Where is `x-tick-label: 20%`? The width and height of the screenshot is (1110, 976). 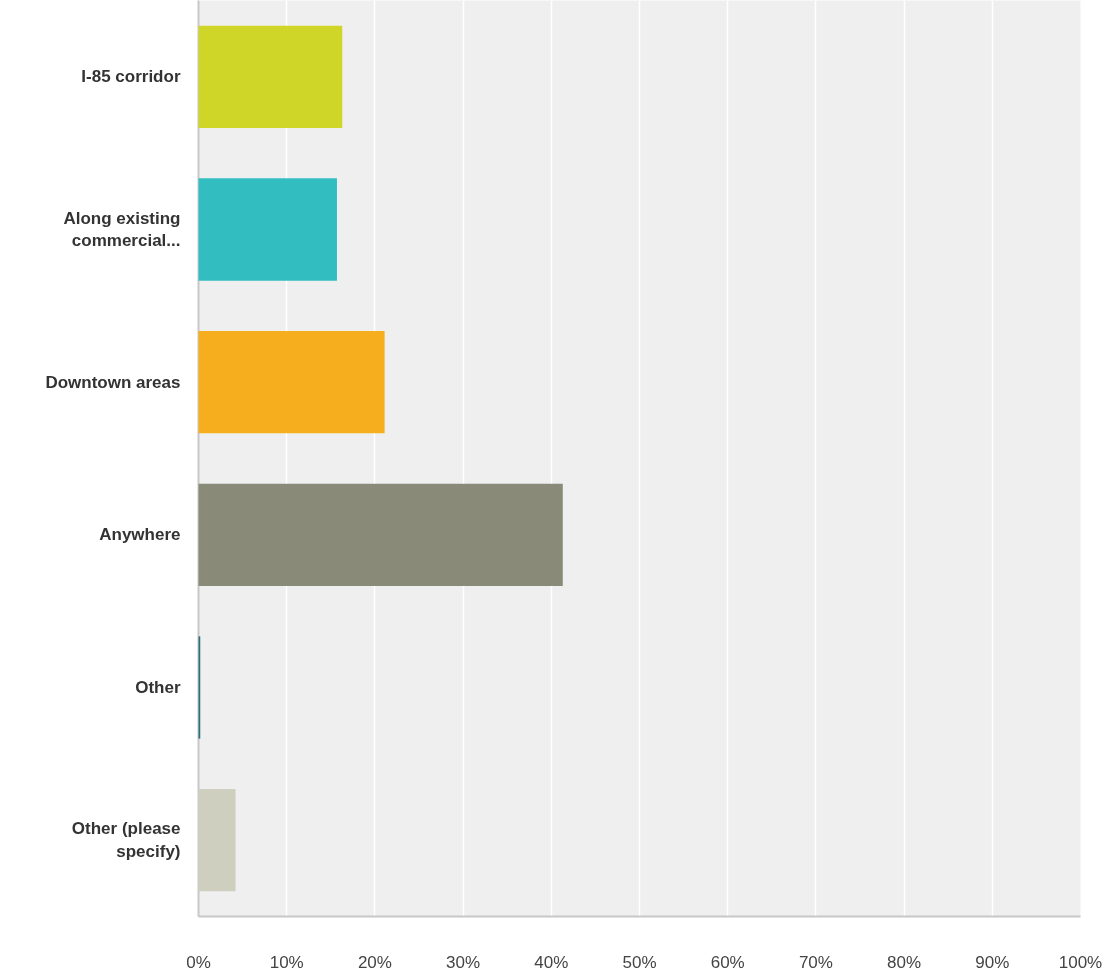
x-tick-label: 20% is located at coordinates (374, 962).